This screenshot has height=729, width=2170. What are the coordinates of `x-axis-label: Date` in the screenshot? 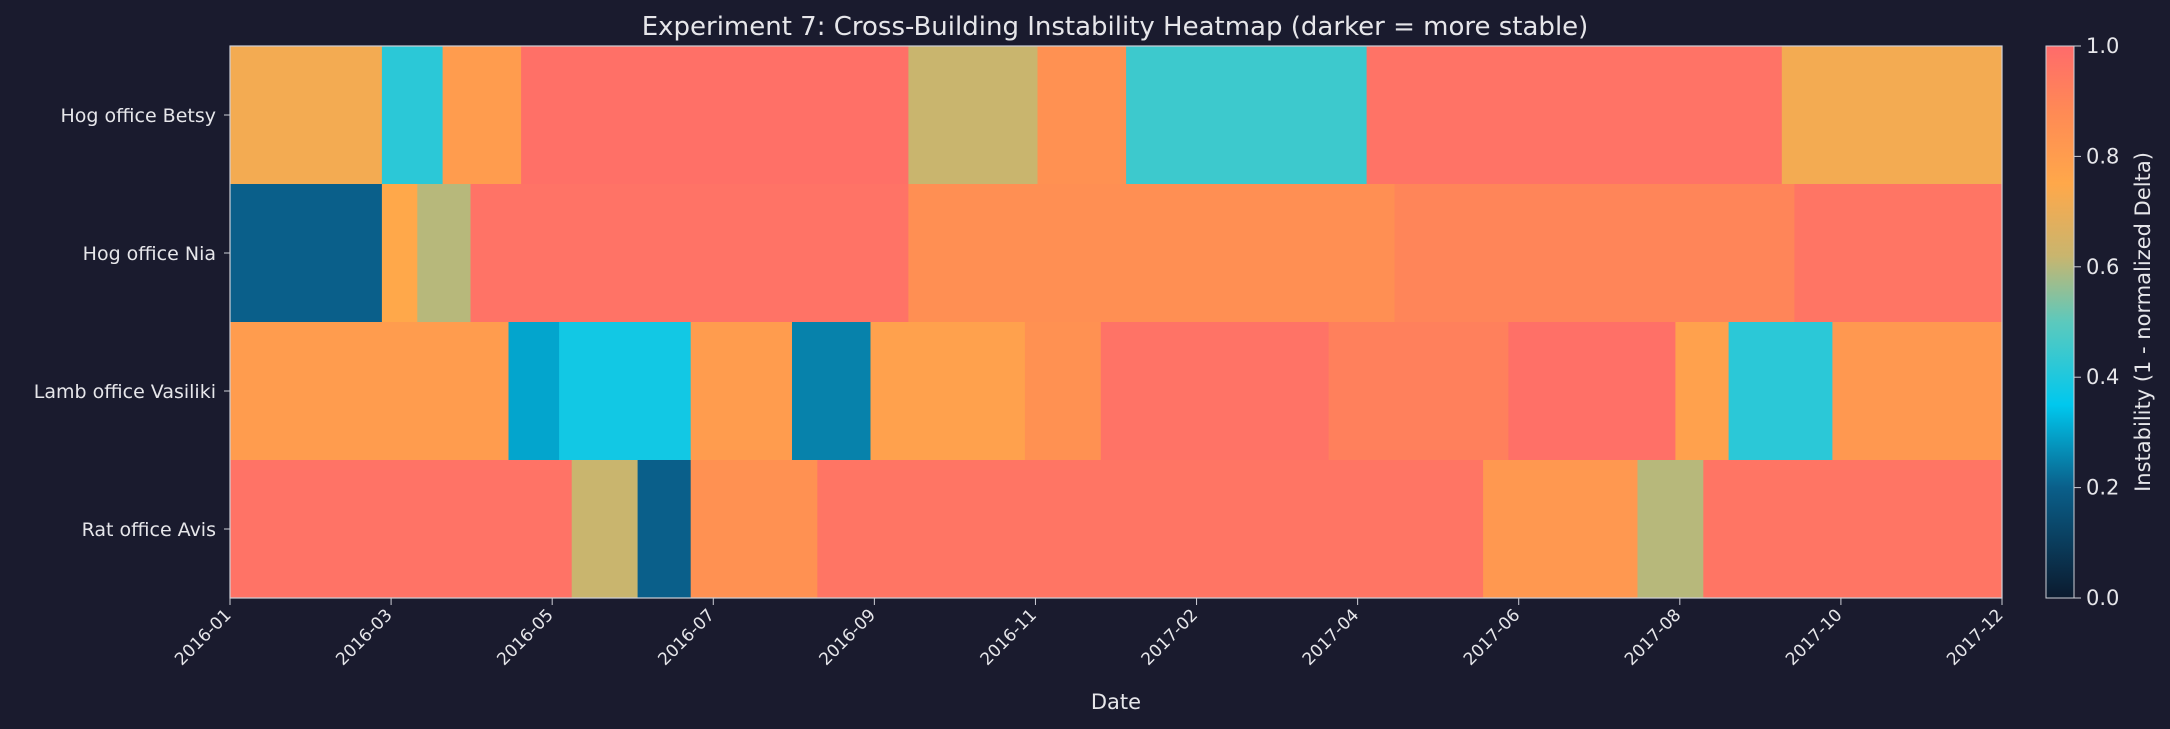 It's located at (1116, 702).